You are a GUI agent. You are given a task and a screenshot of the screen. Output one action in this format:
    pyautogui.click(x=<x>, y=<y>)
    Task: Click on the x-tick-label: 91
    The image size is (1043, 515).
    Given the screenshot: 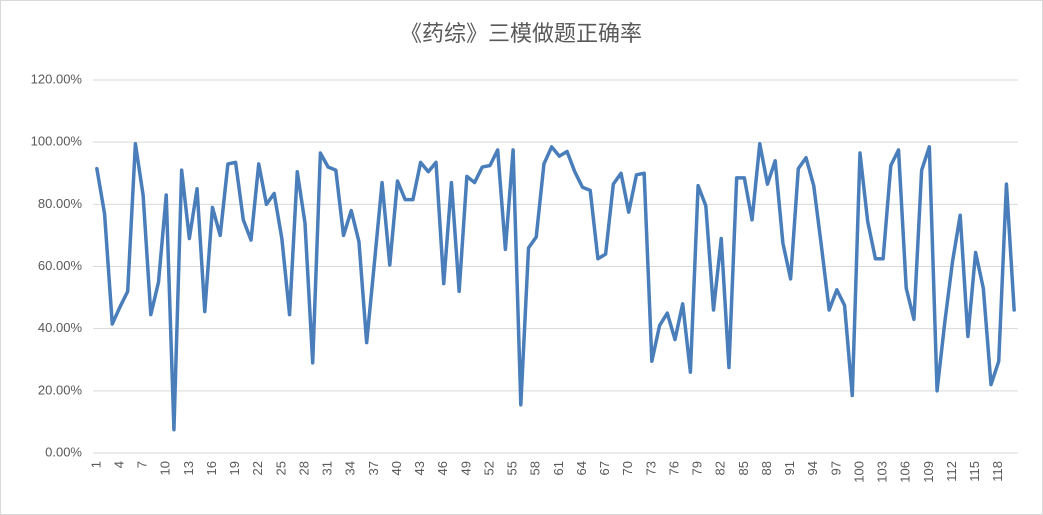 What is the action you would take?
    pyautogui.click(x=789, y=468)
    